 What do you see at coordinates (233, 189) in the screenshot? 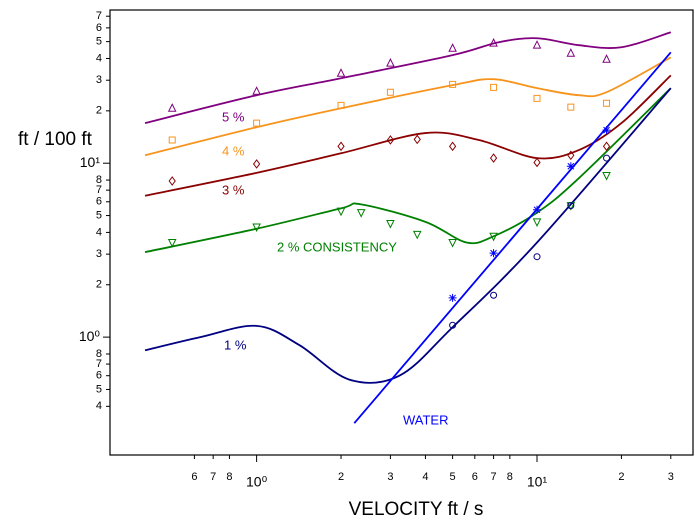
I see `curve-label: 3 %` at bounding box center [233, 189].